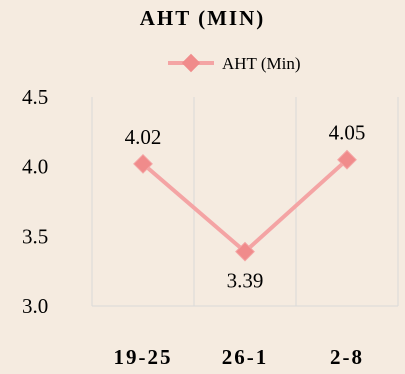  What do you see at coordinates (202, 18) in the screenshot?
I see `chart-title: AHT (MIN)` at bounding box center [202, 18].